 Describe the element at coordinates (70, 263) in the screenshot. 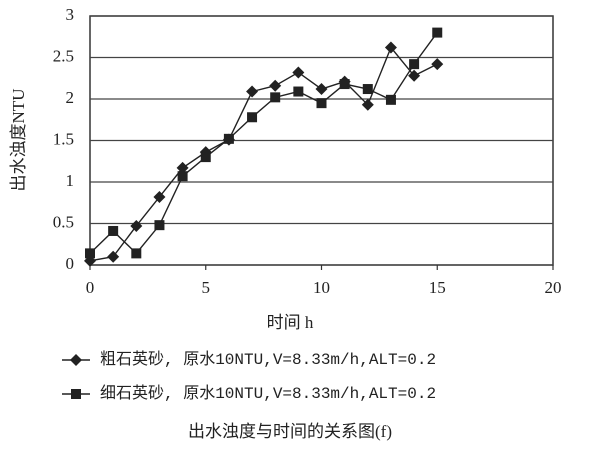

I see `y-tick-label: 0` at that location.